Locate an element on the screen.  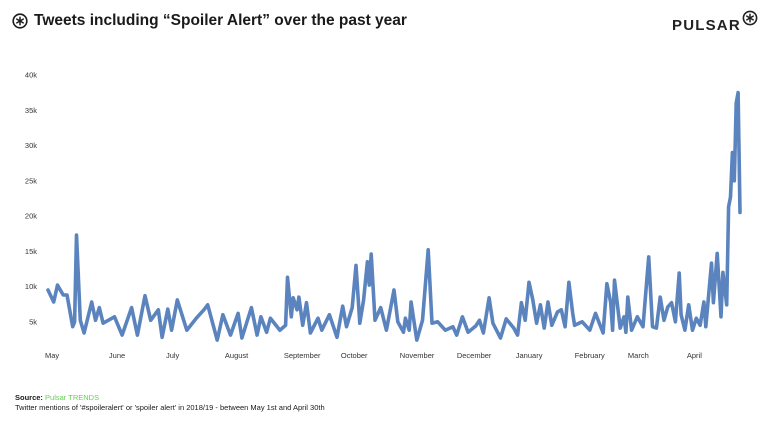
y-tick-label: 35k is located at coordinates (31, 110).